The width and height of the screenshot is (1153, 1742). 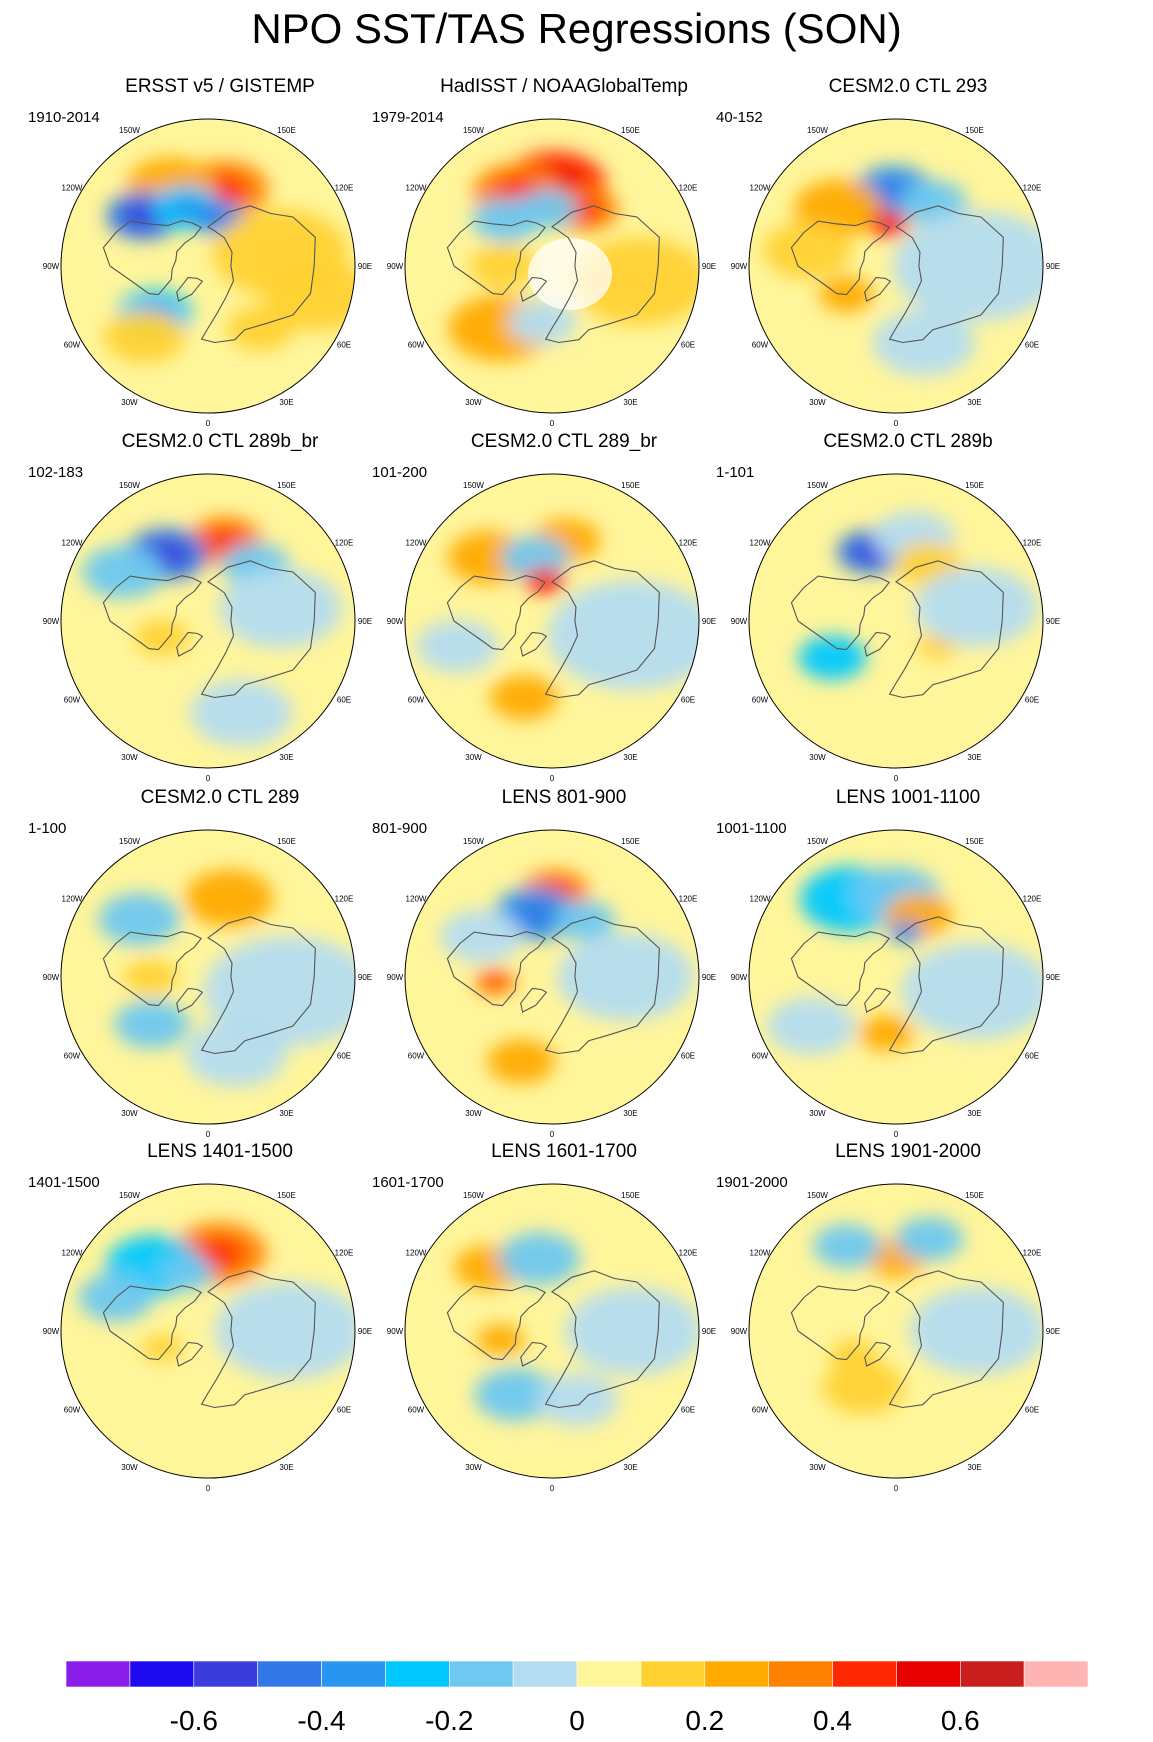 I want to click on anomaly-field, so click(x=918, y=595).